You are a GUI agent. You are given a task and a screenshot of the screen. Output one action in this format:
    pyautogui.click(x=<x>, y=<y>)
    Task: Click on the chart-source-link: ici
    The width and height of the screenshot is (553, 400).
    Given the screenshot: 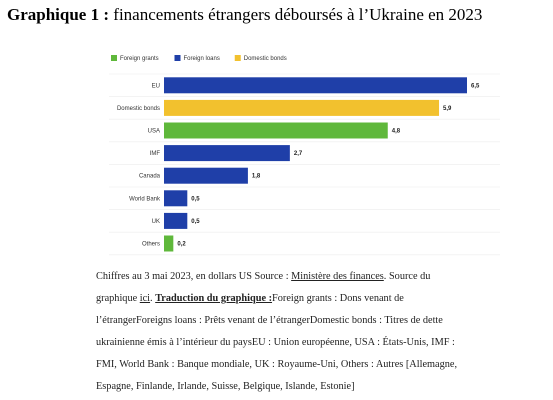 What is the action you would take?
    pyautogui.click(x=145, y=298)
    